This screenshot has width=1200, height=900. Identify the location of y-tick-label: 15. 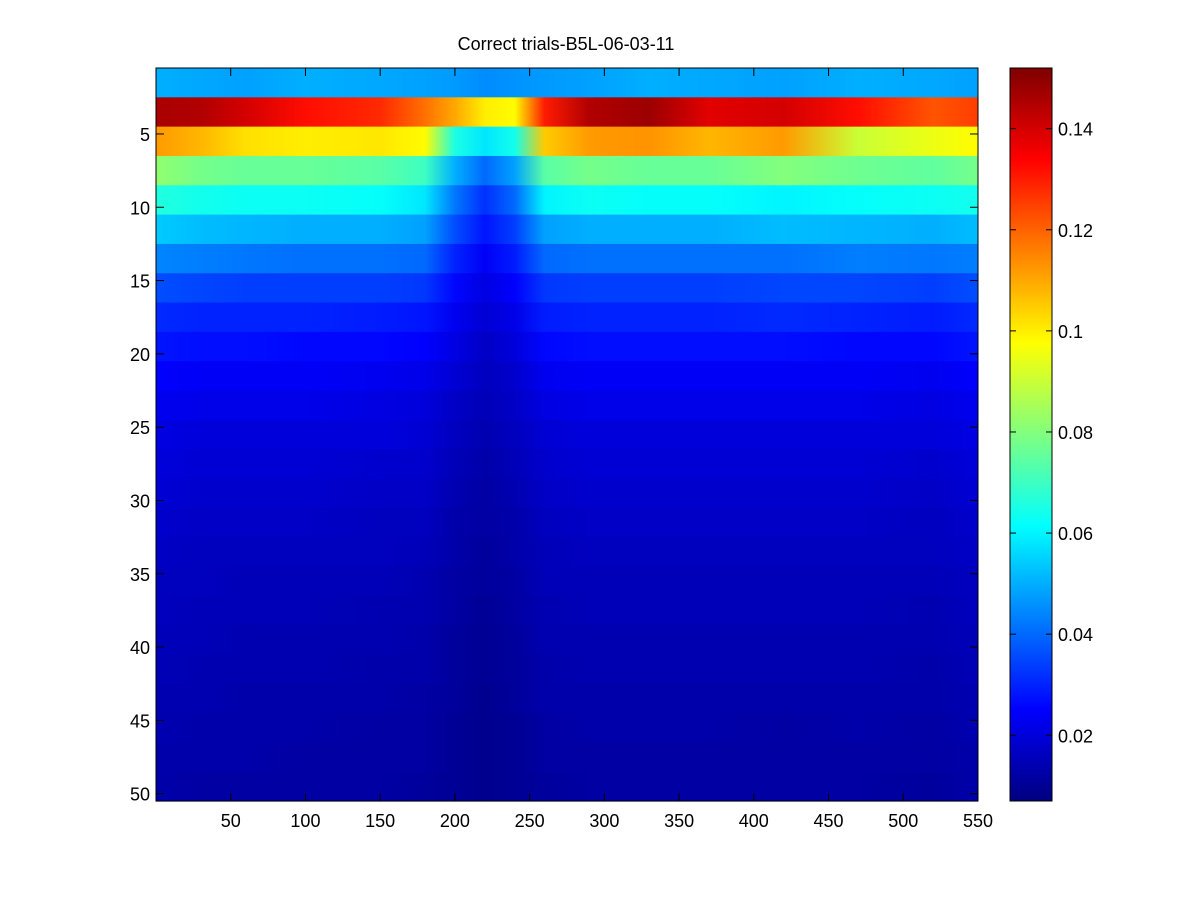
(140, 282).